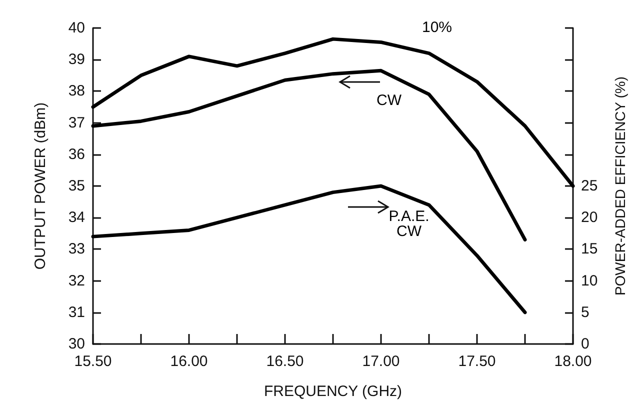 The image size is (637, 416). Describe the element at coordinates (76, 154) in the screenshot. I see `y-tick-label: 36` at that location.